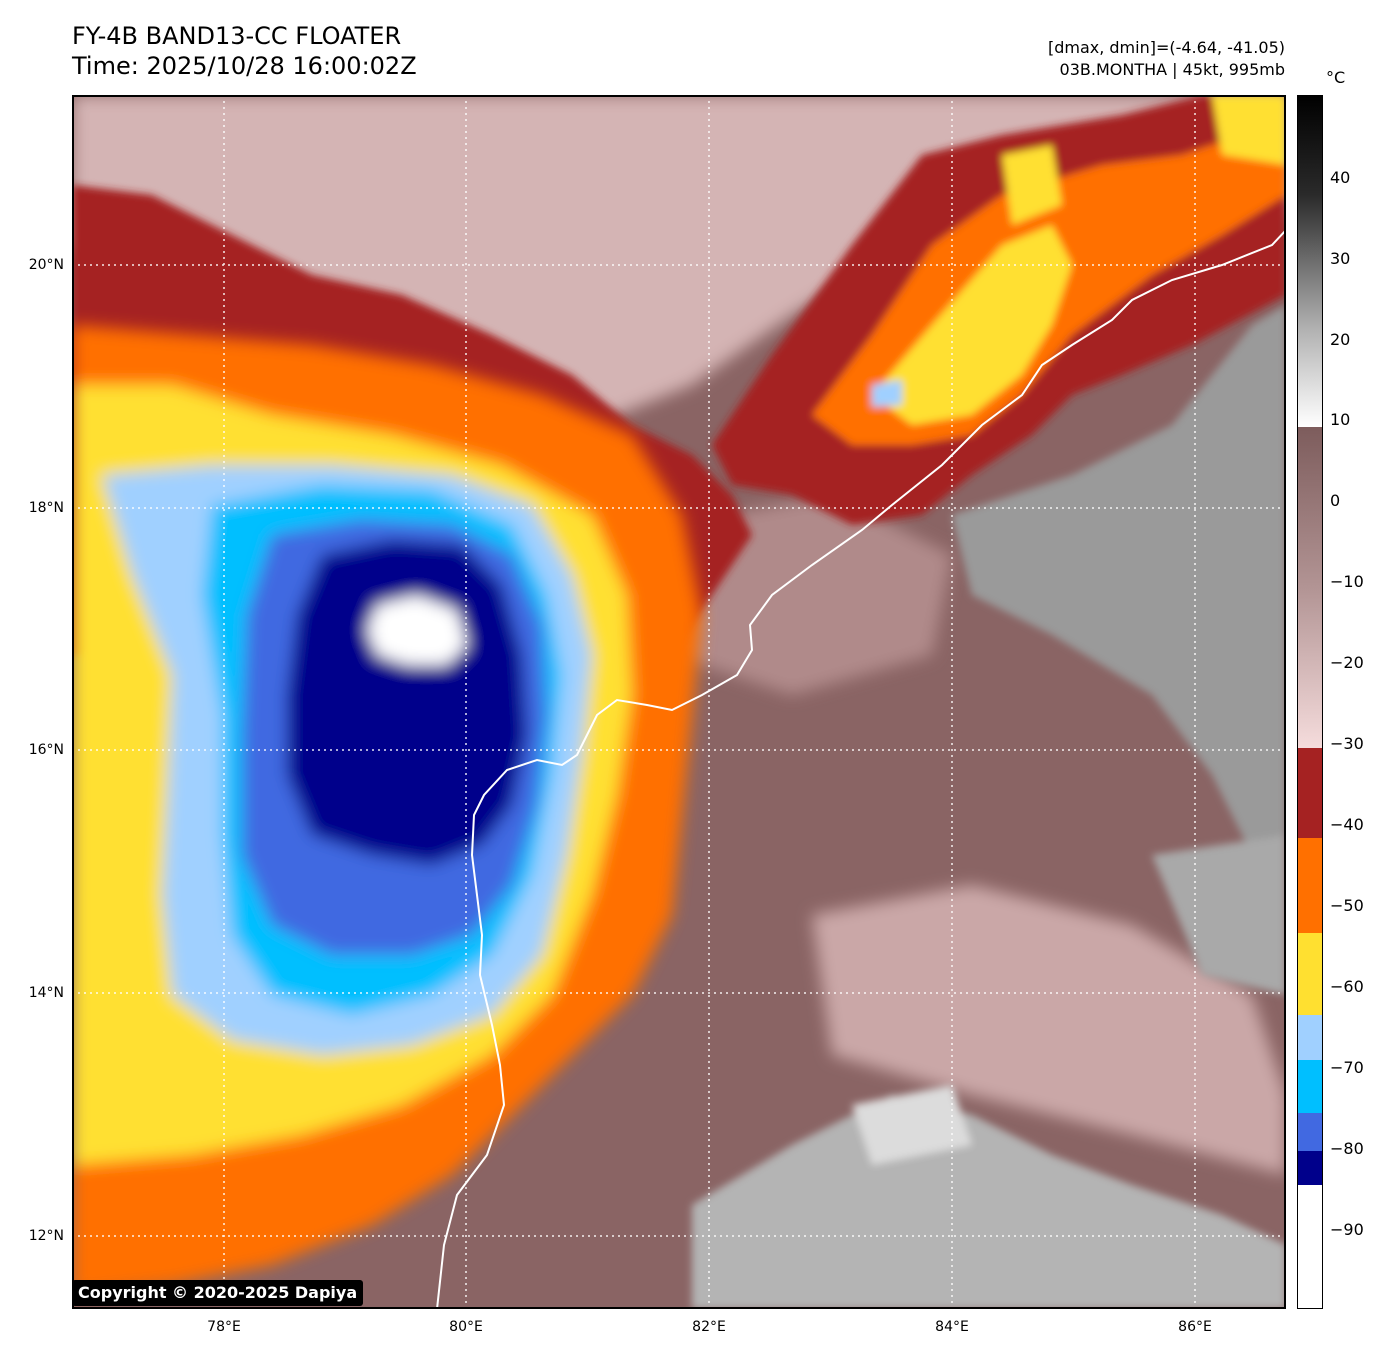  I want to click on ne-cell-yellow, so click(1249, 130).